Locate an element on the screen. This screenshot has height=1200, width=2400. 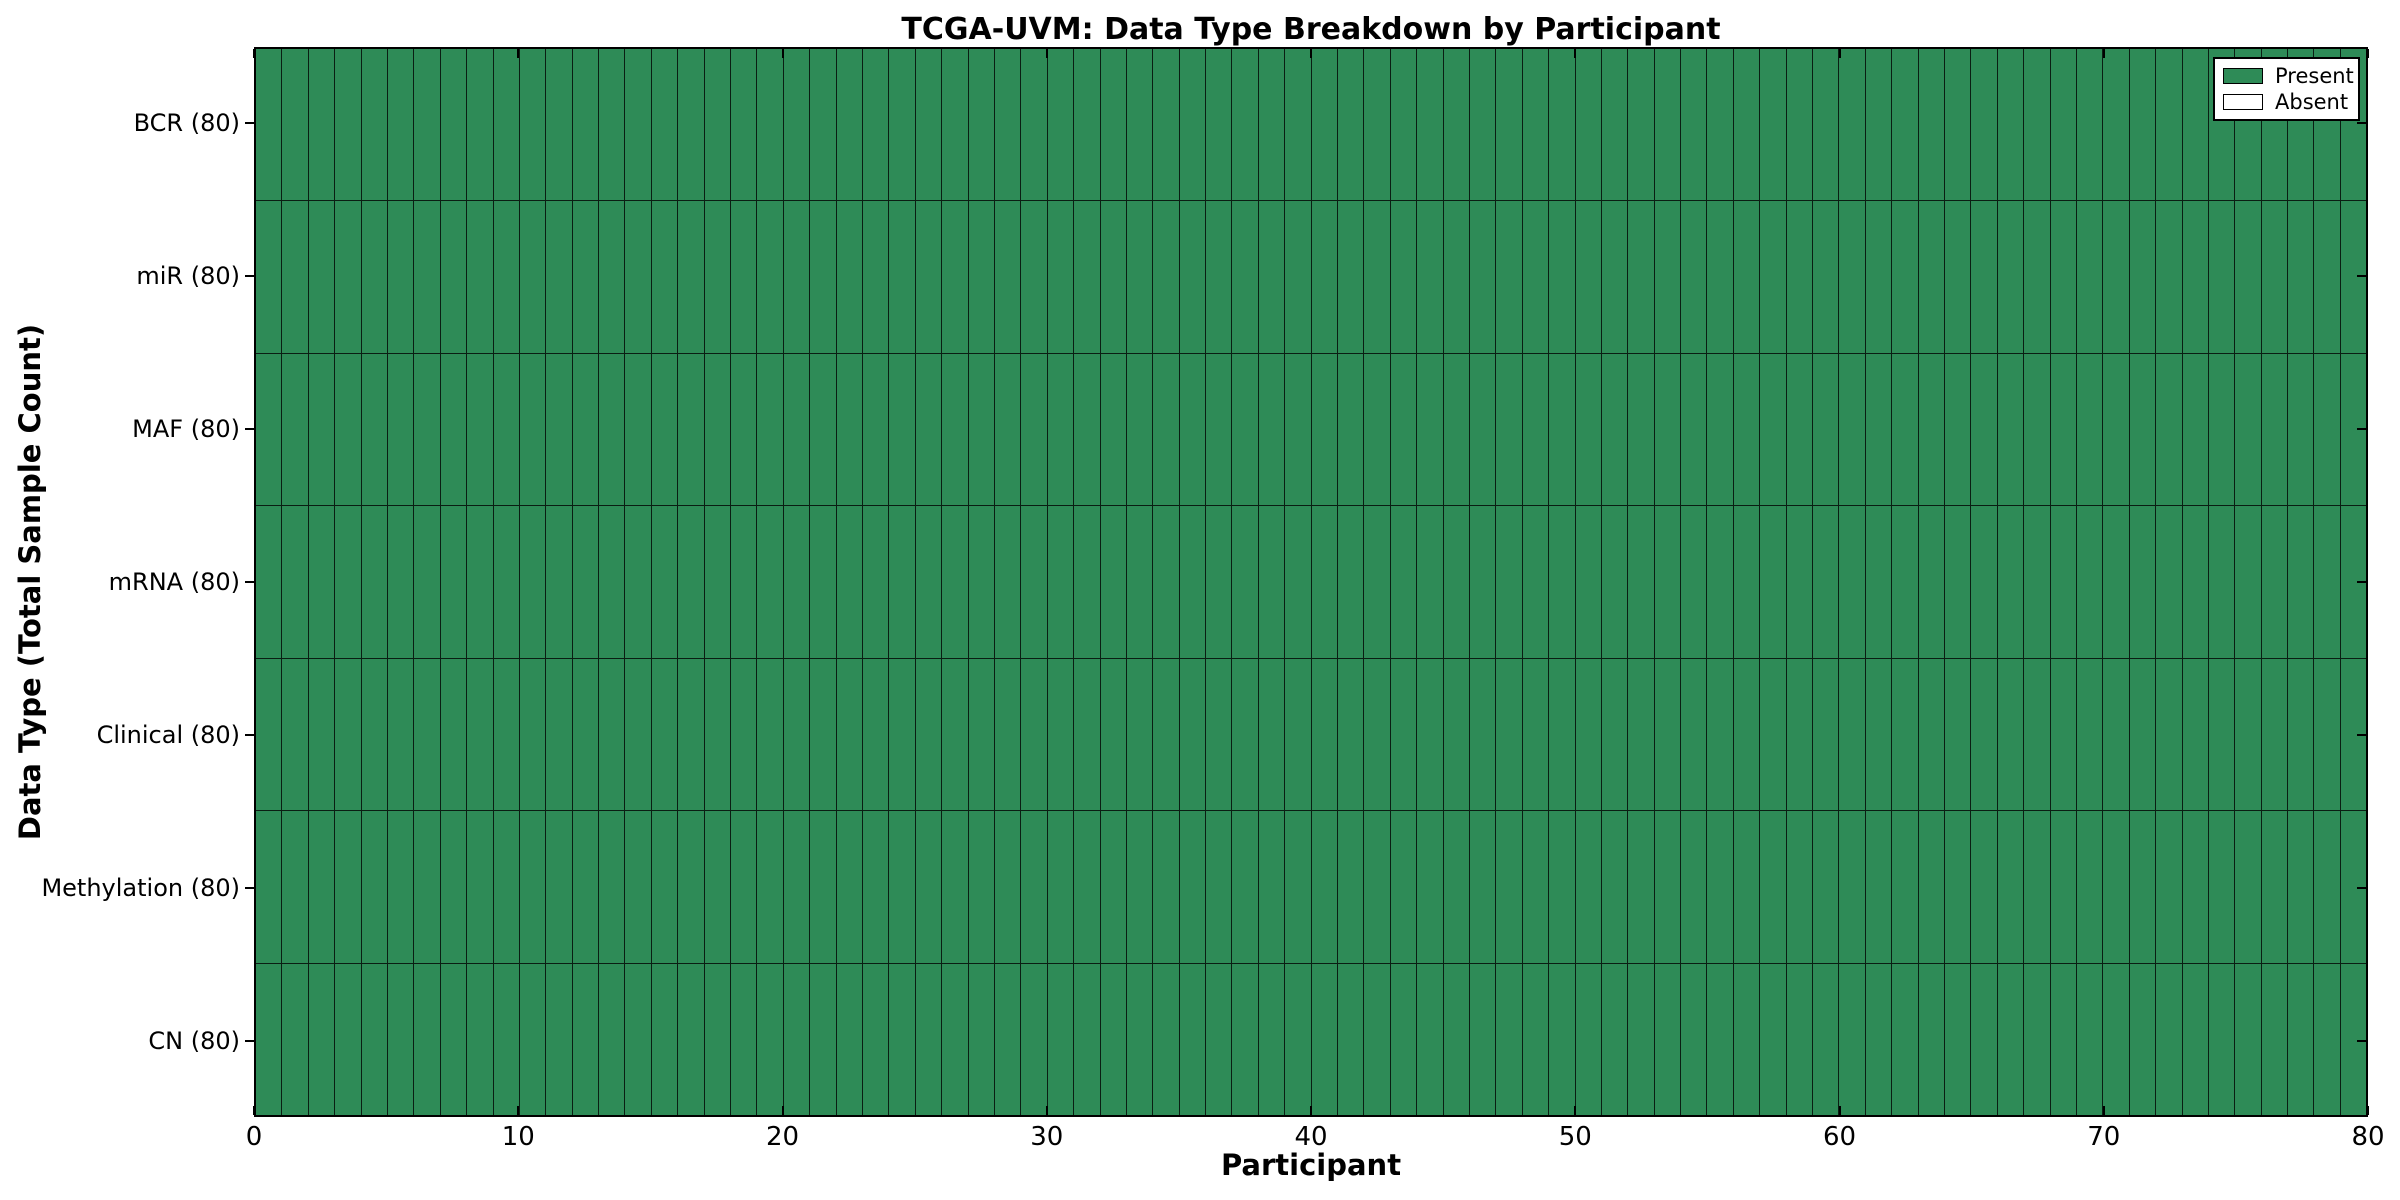
legend-label-absent: Absent is located at coordinates (2312, 102).